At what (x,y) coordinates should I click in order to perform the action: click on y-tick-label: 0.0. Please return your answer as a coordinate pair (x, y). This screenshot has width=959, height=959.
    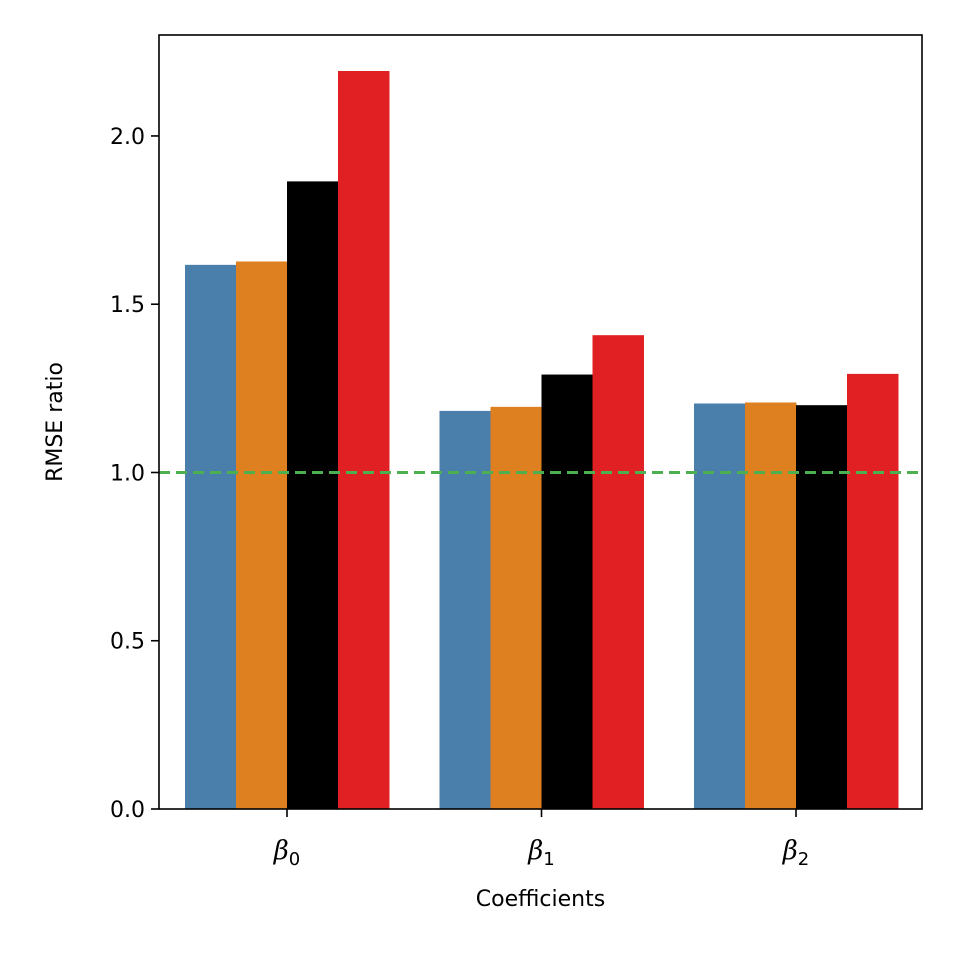
    Looking at the image, I should click on (127, 810).